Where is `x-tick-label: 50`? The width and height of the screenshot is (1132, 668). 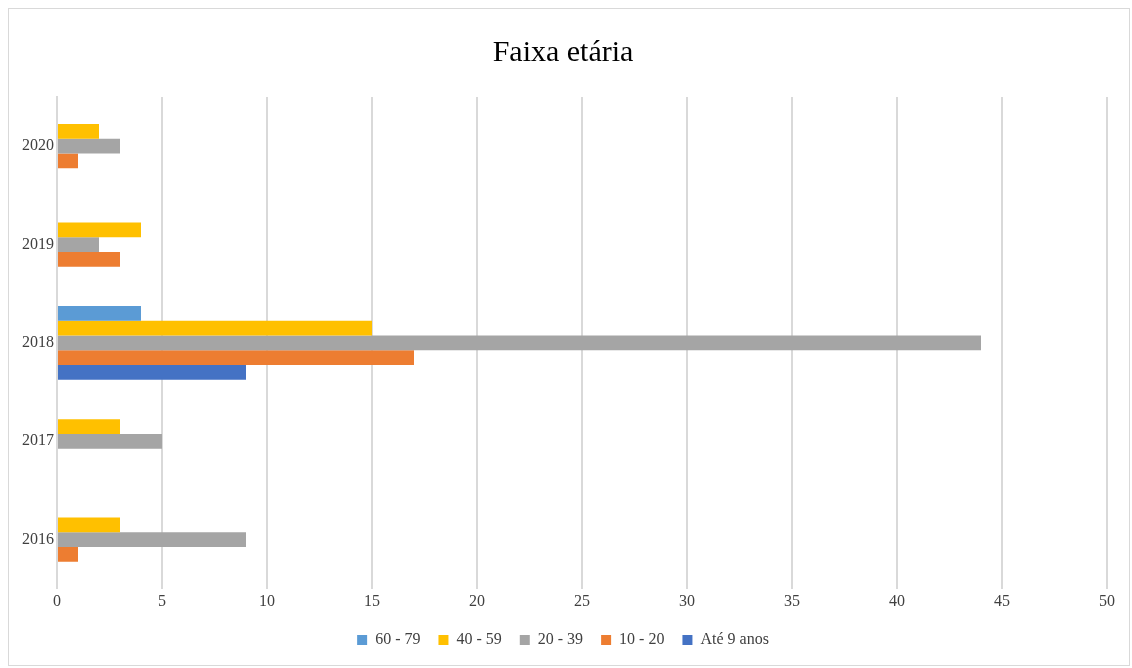
x-tick-label: 50 is located at coordinates (1107, 600).